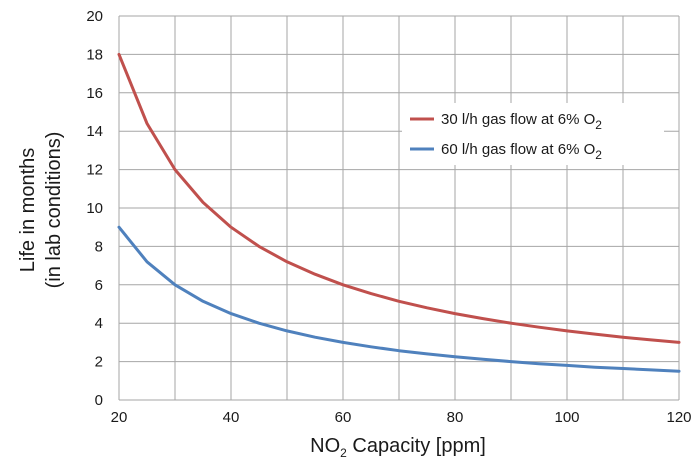  Describe the element at coordinates (99, 246) in the screenshot. I see `y-tick-label: 8` at that location.